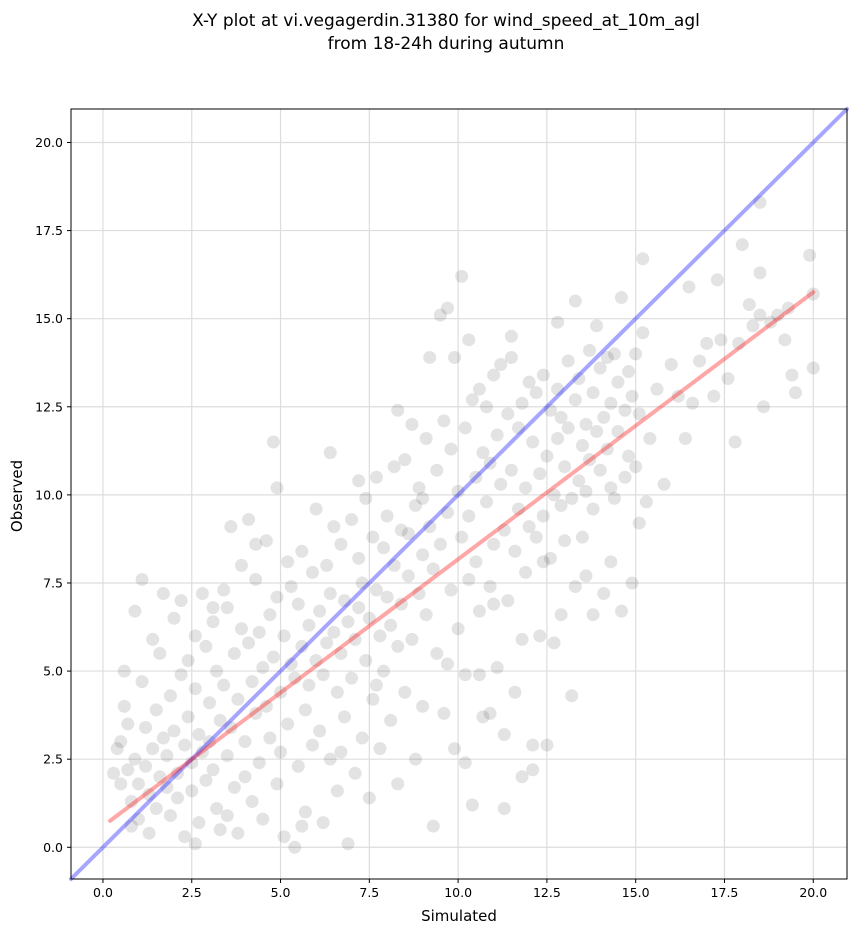 The width and height of the screenshot is (856, 934). Describe the element at coordinates (636, 892) in the screenshot. I see `x-tick-label: 15.0` at that location.